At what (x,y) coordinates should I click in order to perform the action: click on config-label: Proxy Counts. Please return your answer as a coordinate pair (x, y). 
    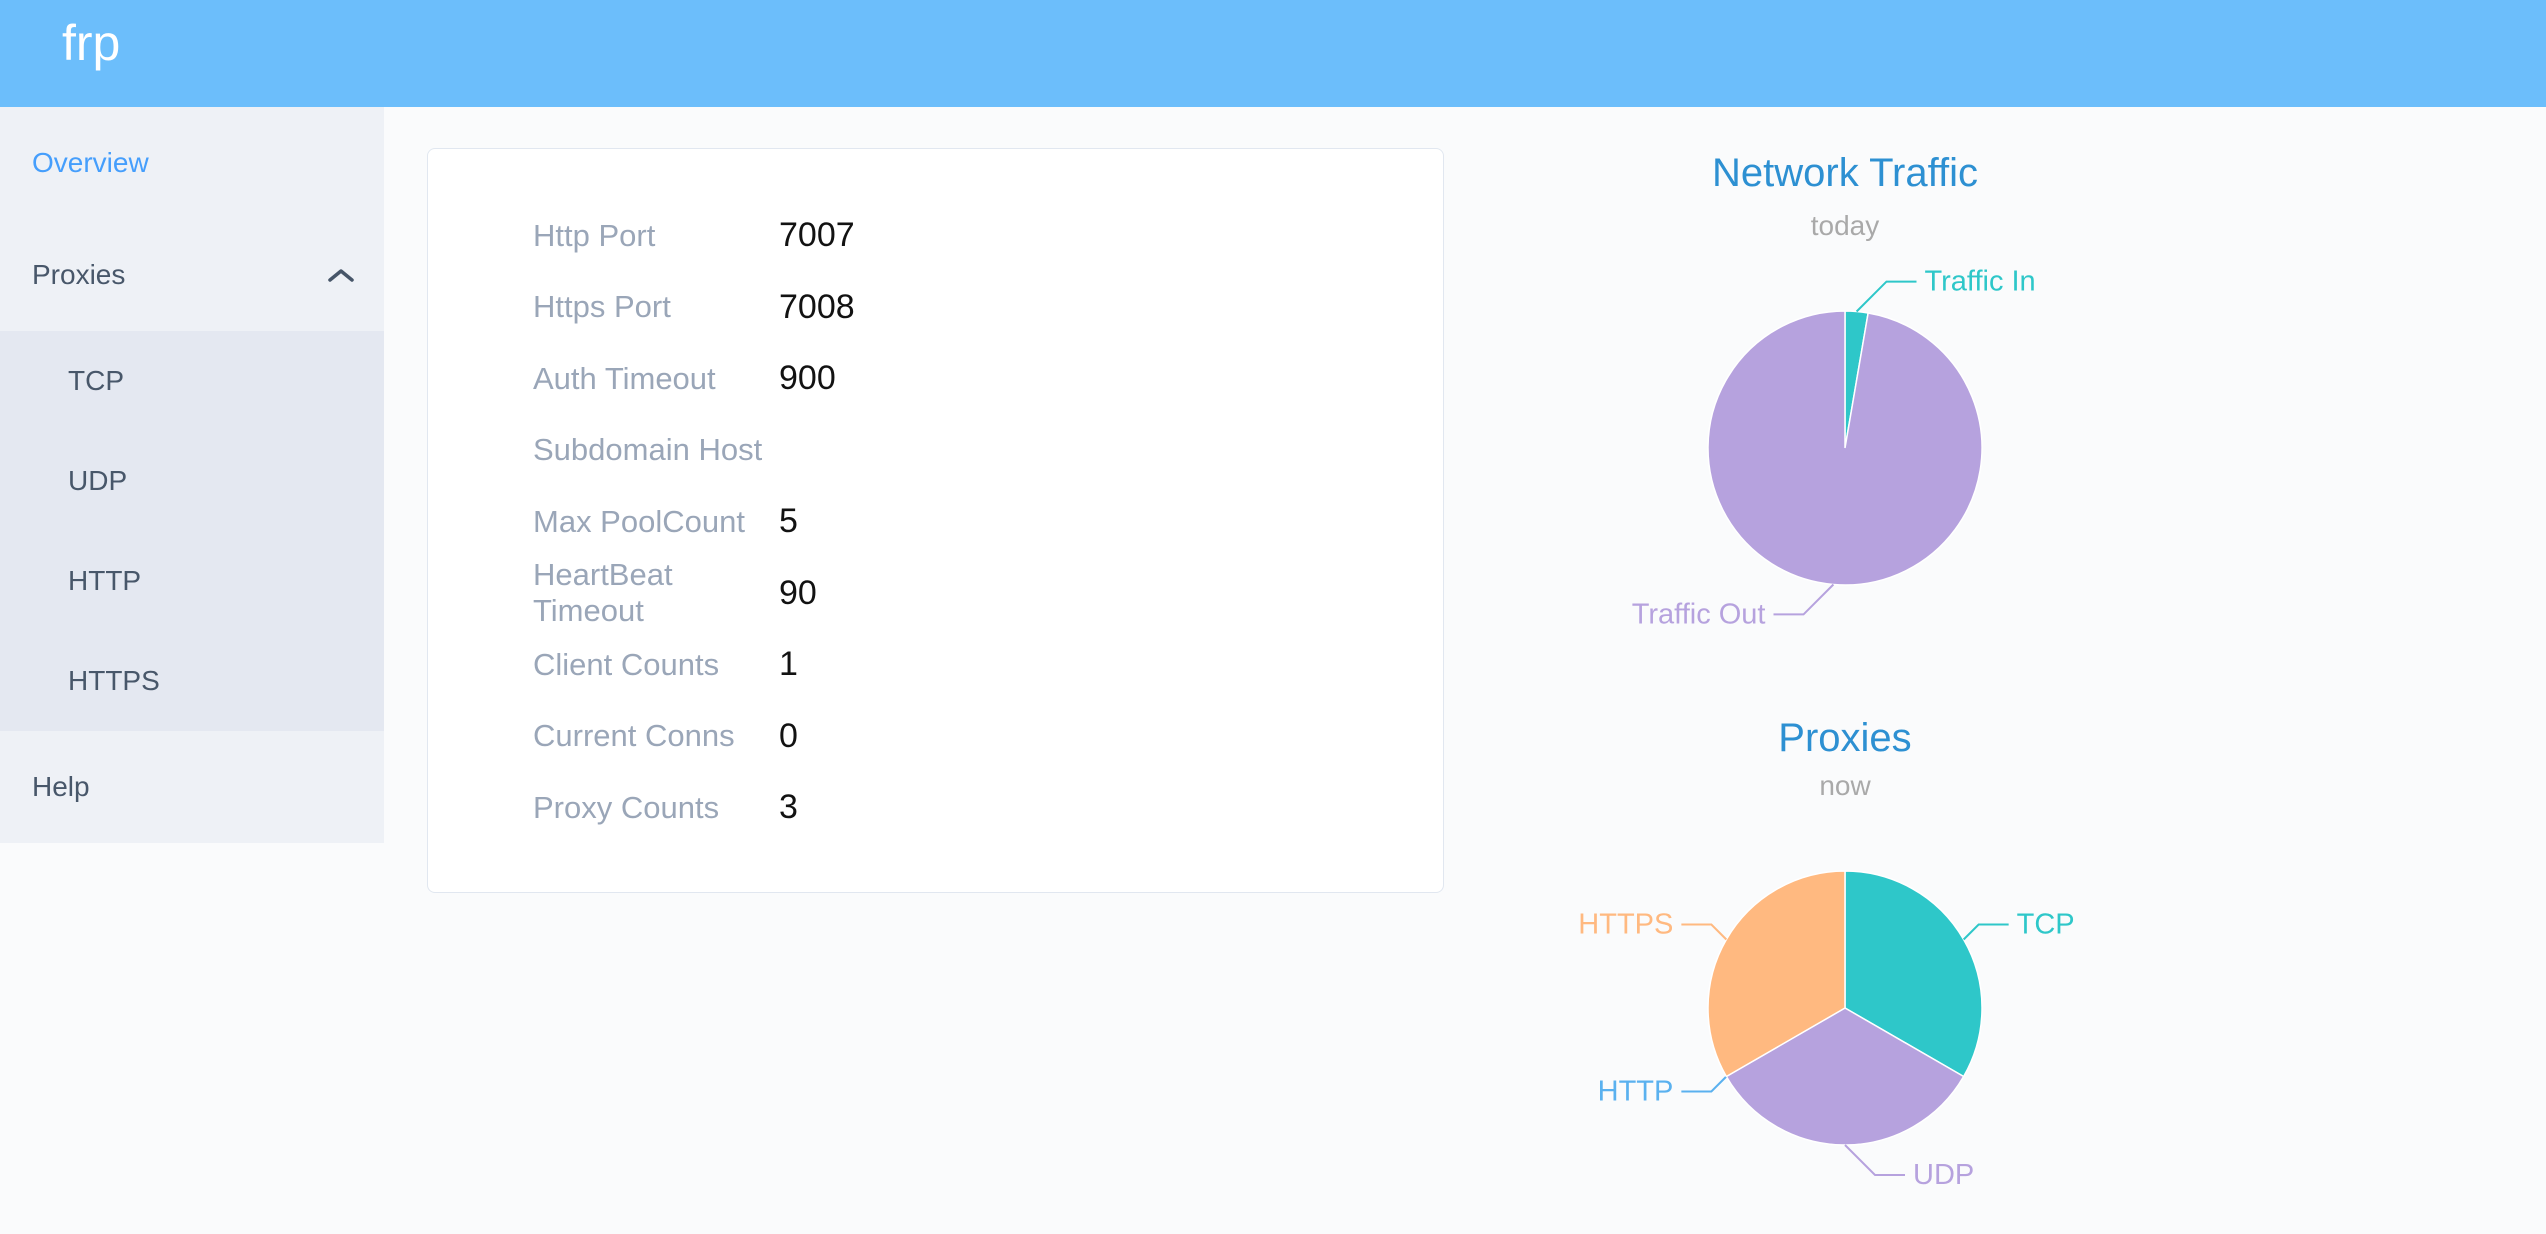
    Looking at the image, I should click on (626, 807).